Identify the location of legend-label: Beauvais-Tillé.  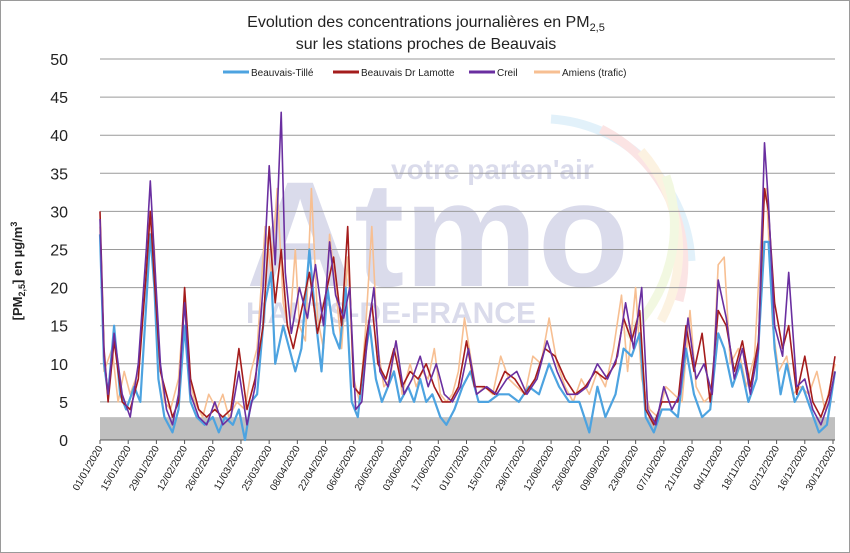
(282, 73).